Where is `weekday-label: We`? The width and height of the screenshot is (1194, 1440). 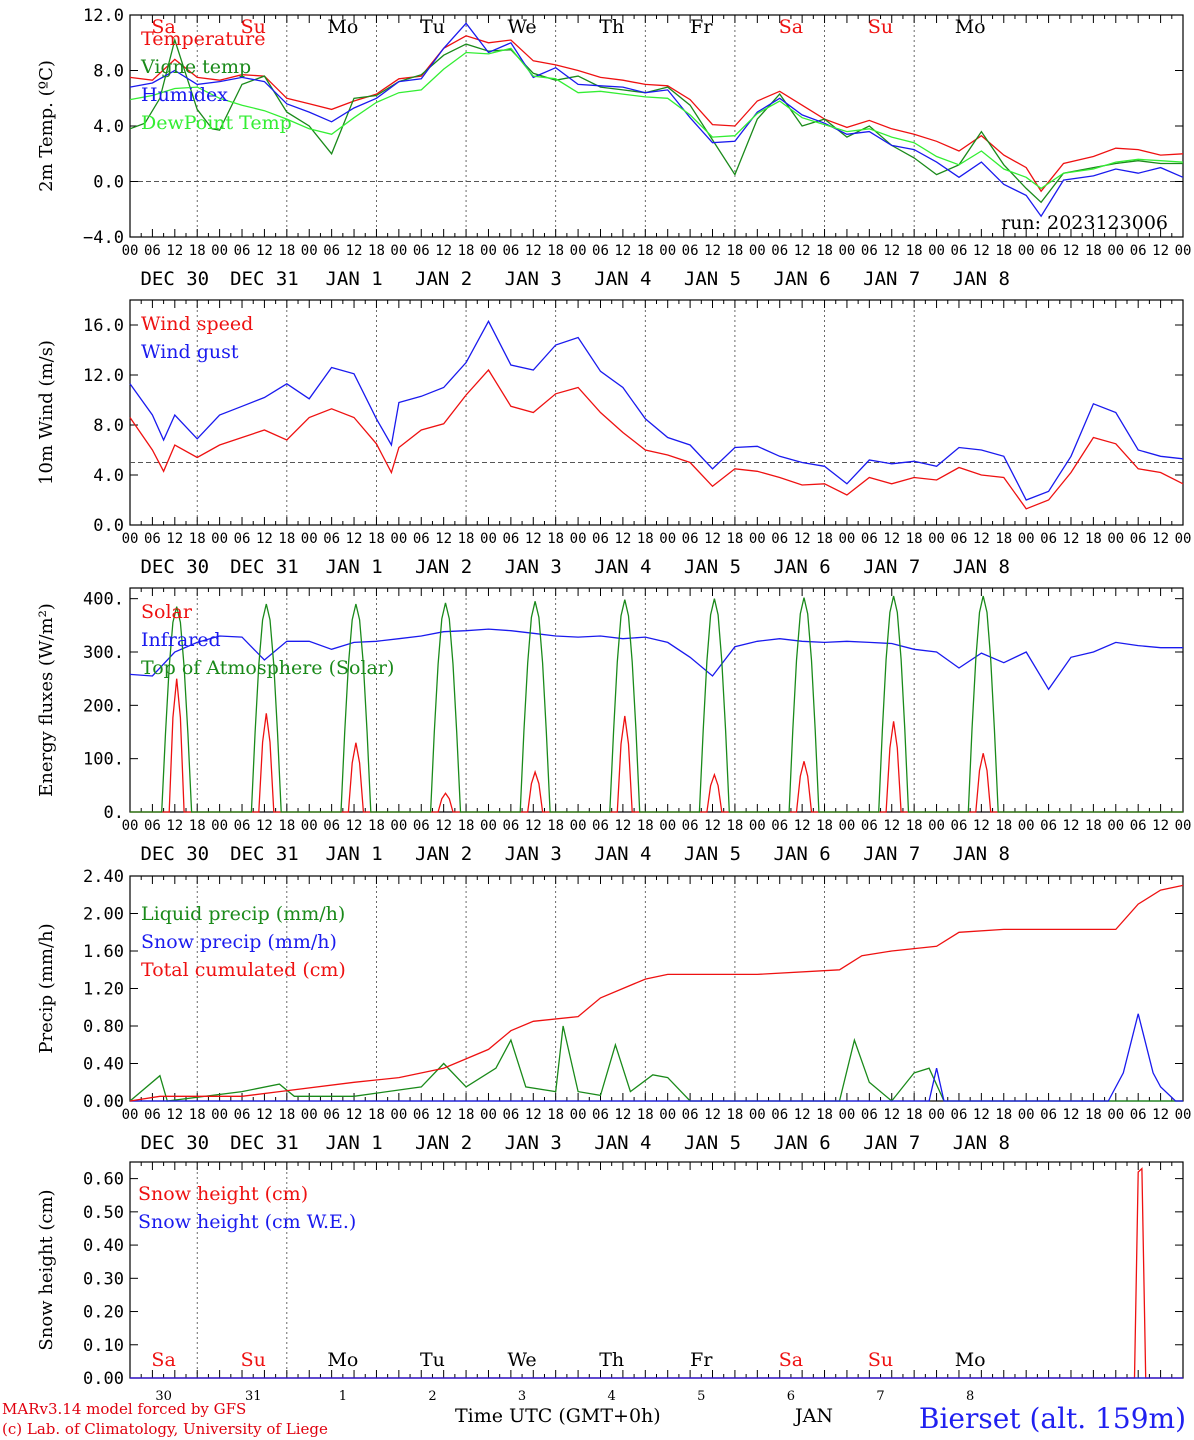
weekday-label: We is located at coordinates (521, 1360).